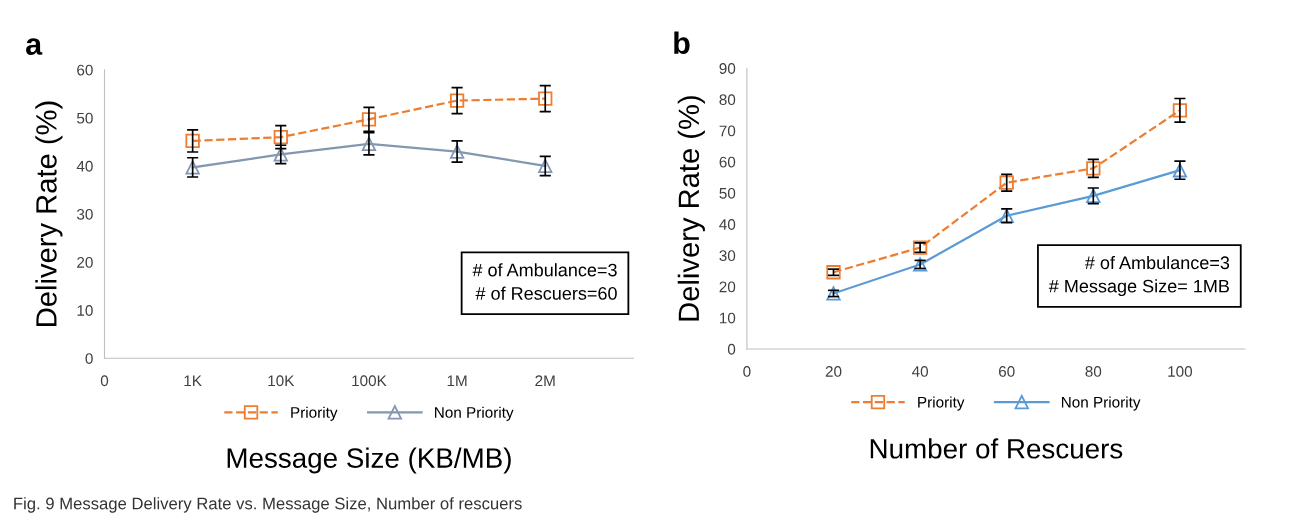 The height and width of the screenshot is (517, 1290). Describe the element at coordinates (920, 371) in the screenshot. I see `x-tick-label: 40` at that location.